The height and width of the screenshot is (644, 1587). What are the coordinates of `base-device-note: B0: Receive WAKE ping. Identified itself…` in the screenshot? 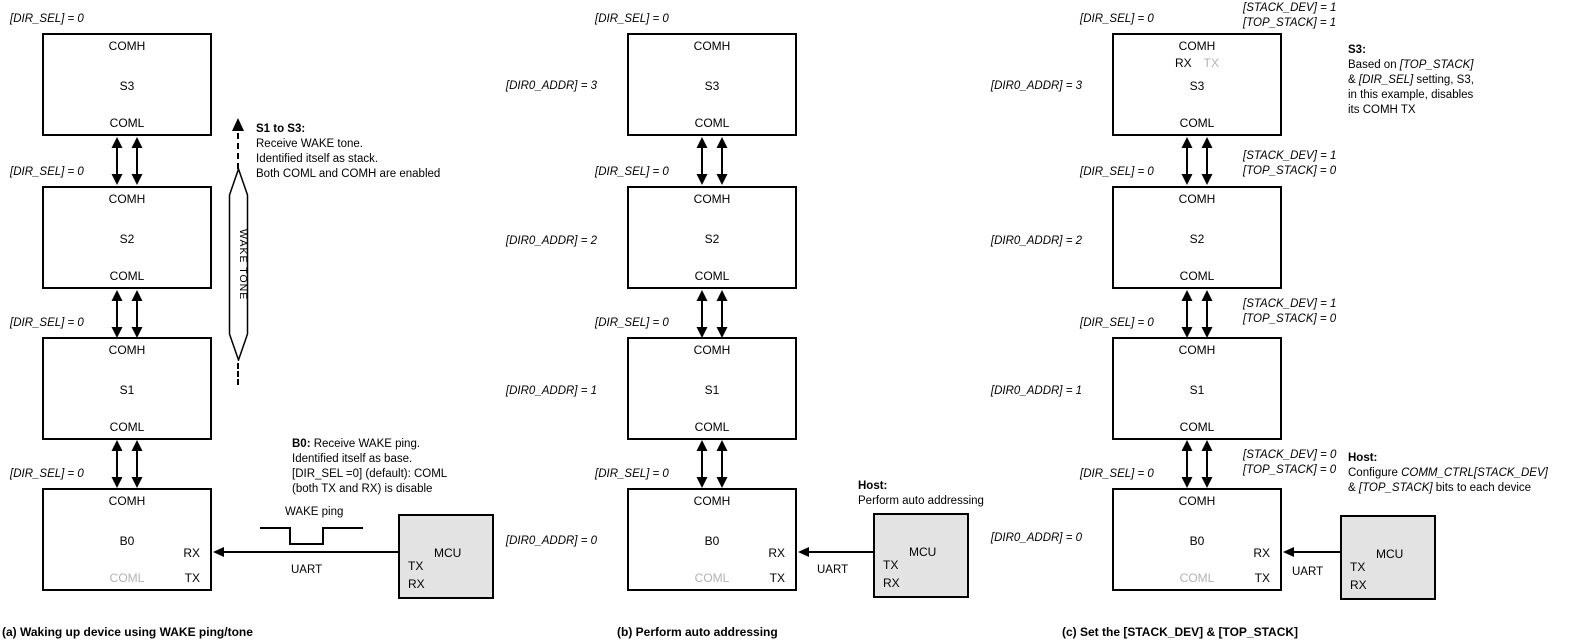 It's located at (369, 467).